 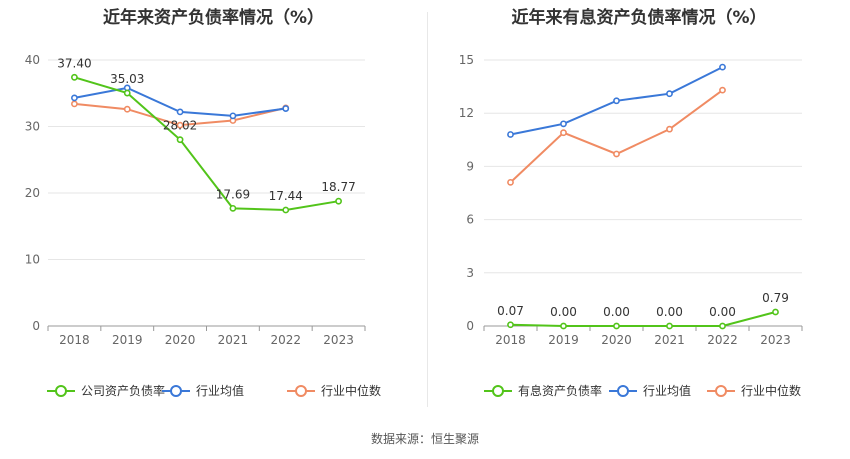 I want to click on data-label: 17.44, so click(x=286, y=196).